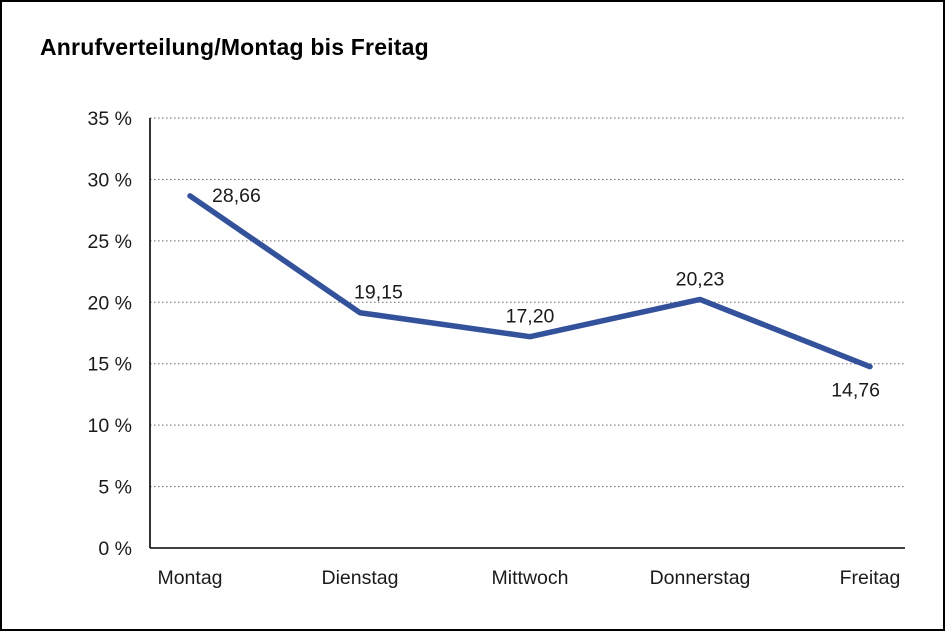 The height and width of the screenshot is (631, 945). Describe the element at coordinates (110, 242) in the screenshot. I see `y-tick-label: 25 %` at that location.